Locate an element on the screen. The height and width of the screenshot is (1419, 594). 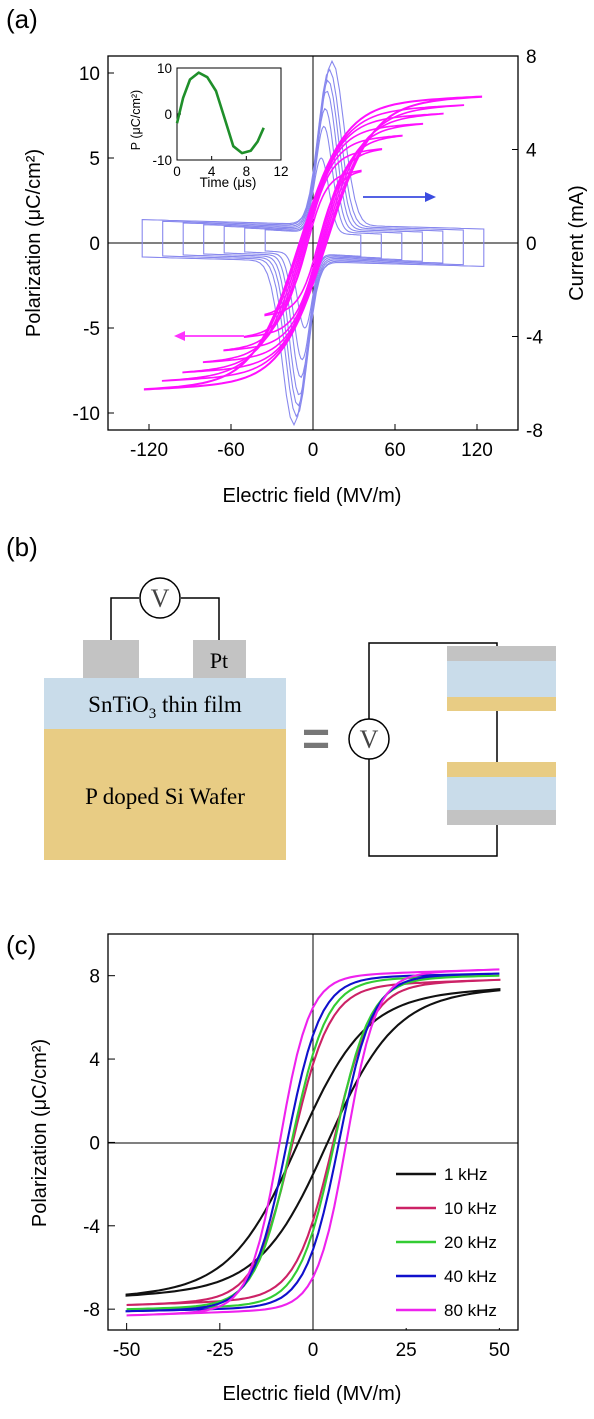
y-tick-label: -4 is located at coordinates (91, 1227).